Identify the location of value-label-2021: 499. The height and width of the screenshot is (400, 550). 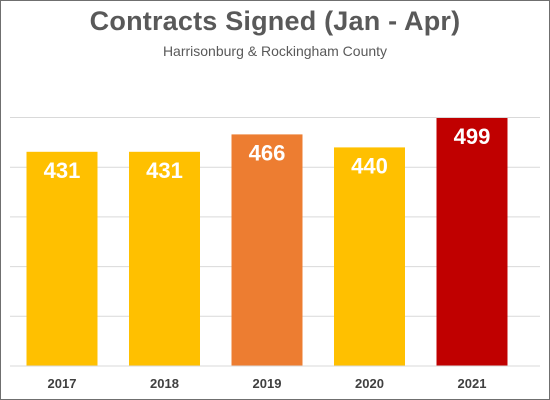
(472, 136).